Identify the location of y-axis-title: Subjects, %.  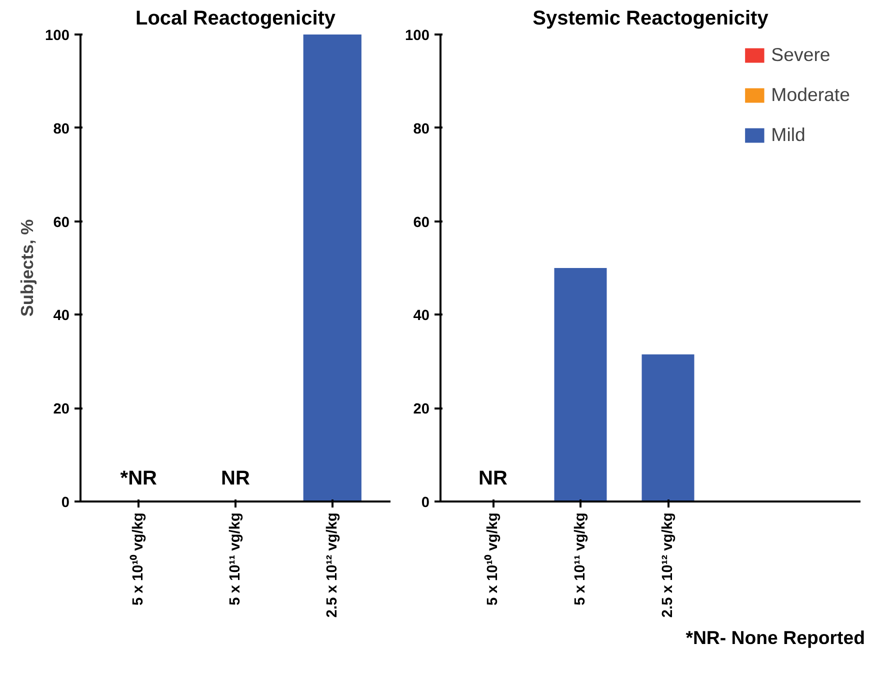
(27, 268).